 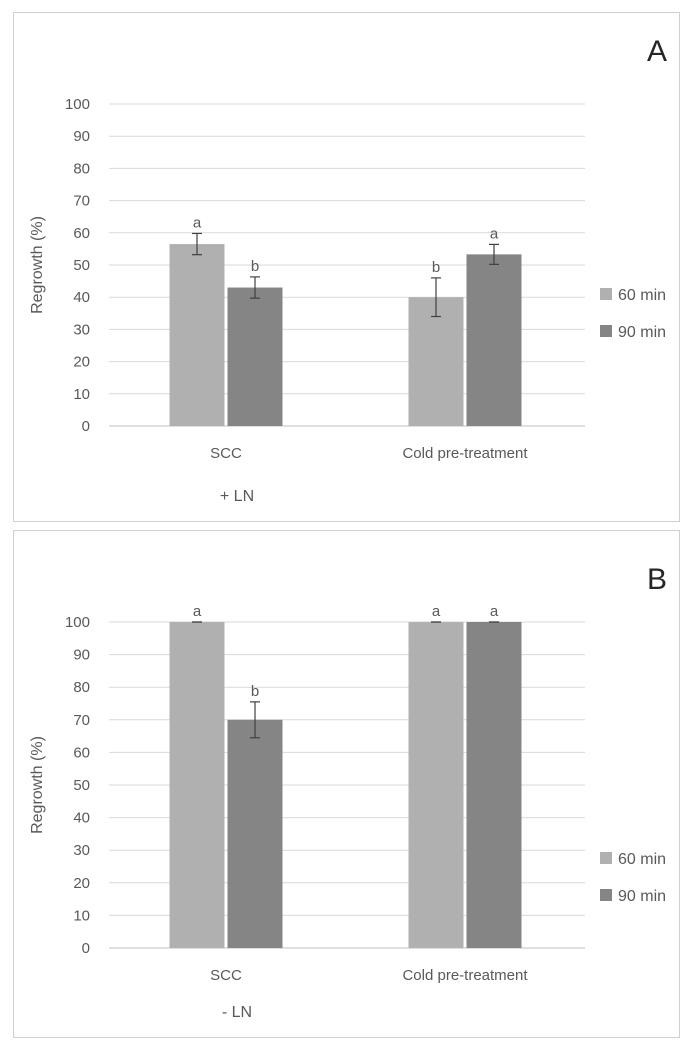 I want to click on panel-label: B, so click(x=657, y=579).